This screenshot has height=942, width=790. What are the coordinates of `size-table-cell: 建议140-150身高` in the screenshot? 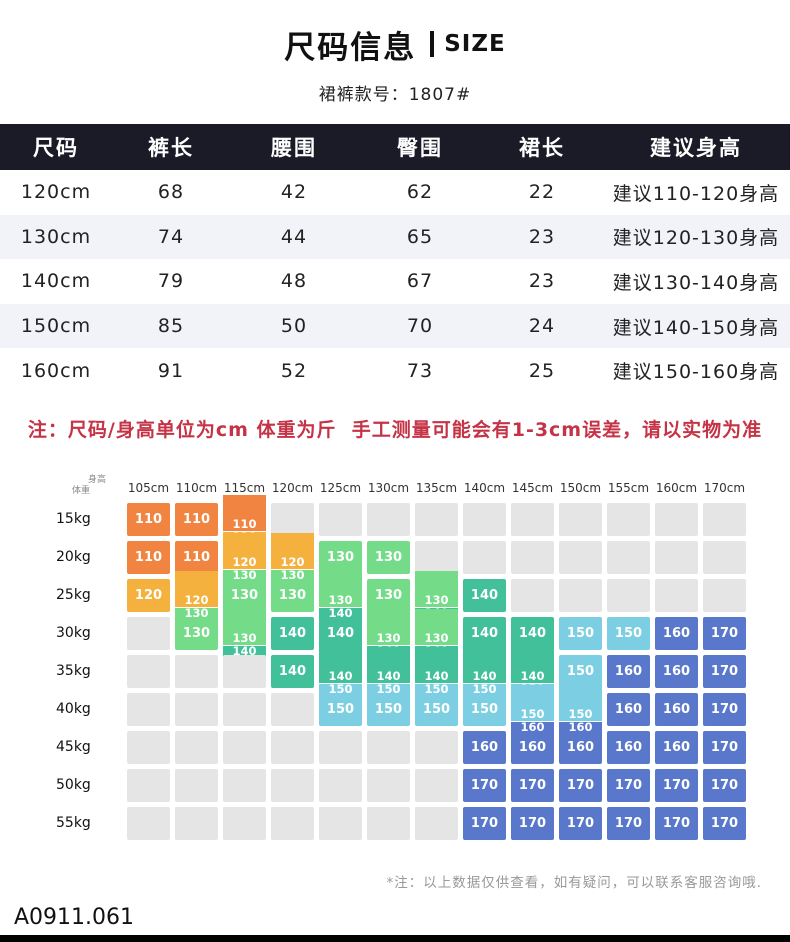 It's located at (696, 327).